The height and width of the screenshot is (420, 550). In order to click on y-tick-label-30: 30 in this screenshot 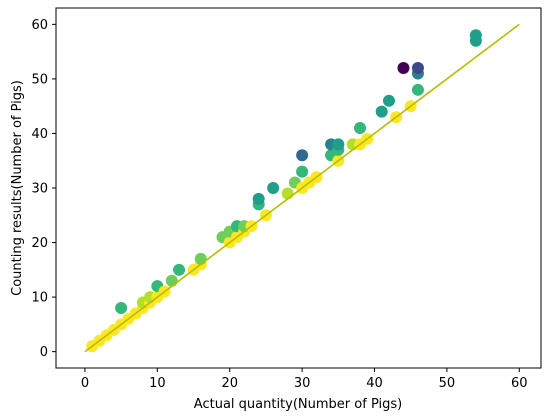, I will do `click(39, 189)`.